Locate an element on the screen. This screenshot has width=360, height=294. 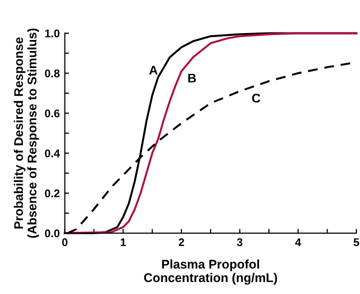
y-tick-label: 0.8 is located at coordinates (52, 73).